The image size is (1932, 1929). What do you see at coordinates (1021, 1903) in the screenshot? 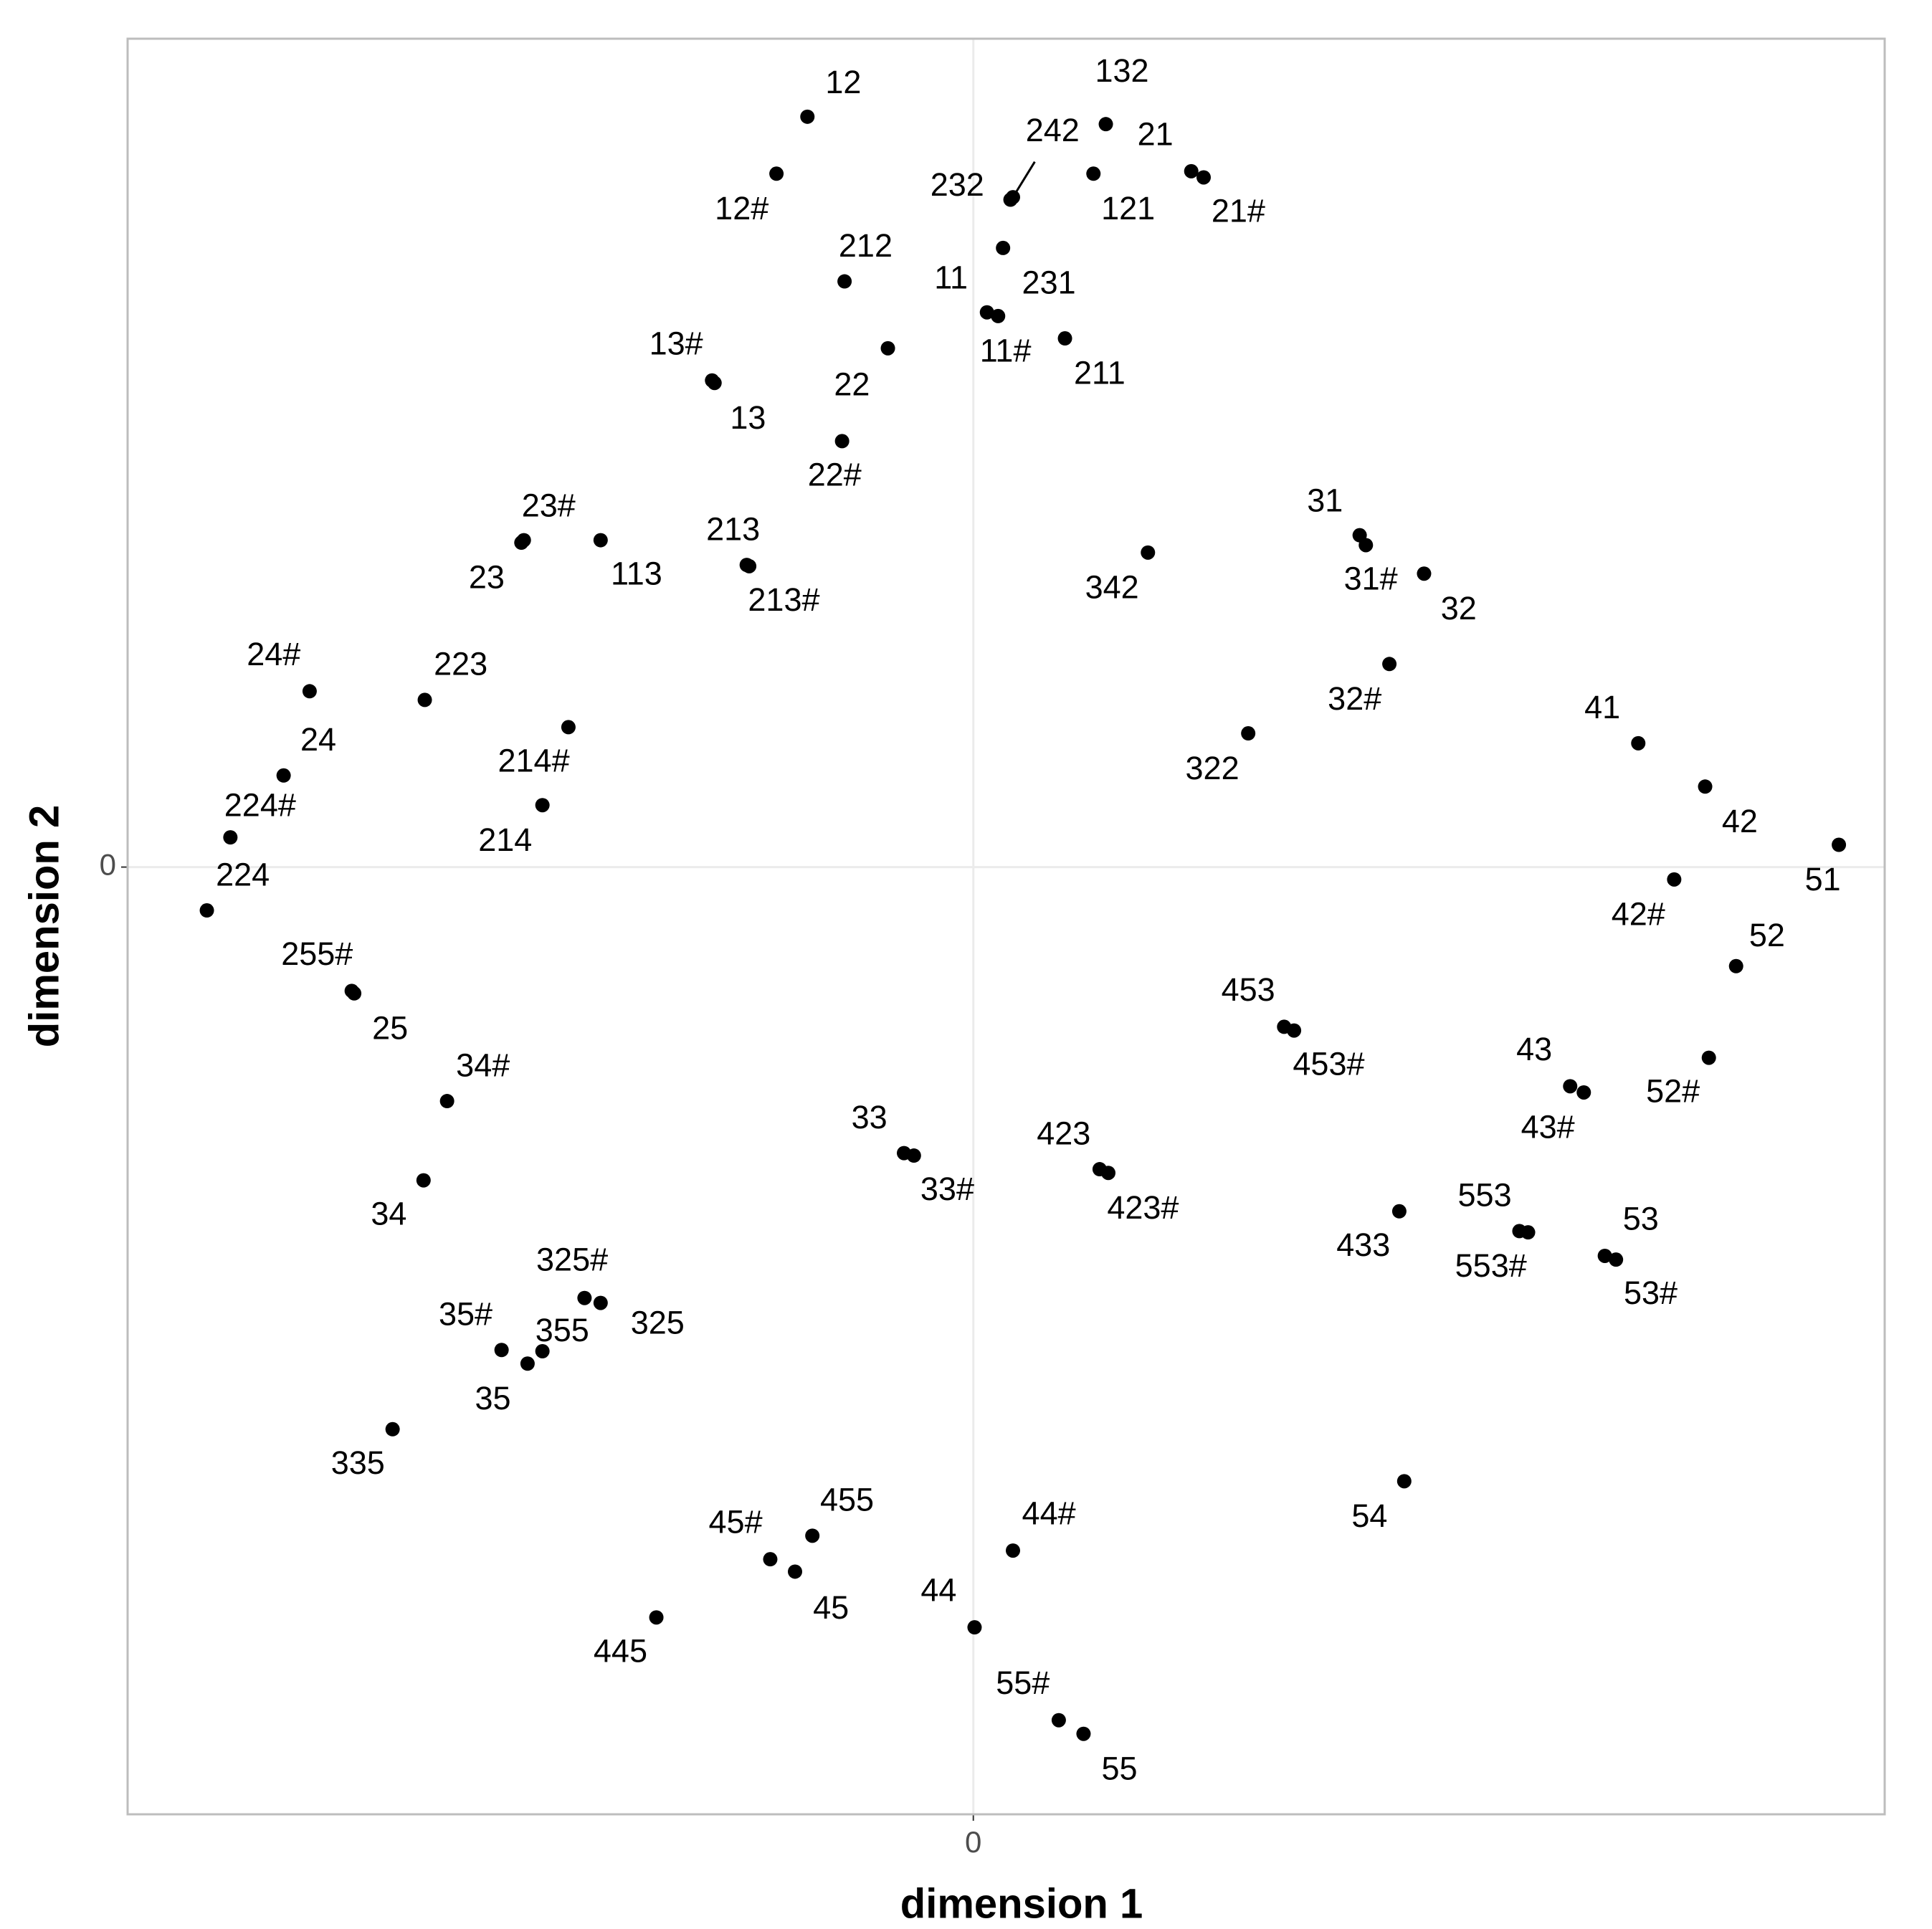
I see `x-axis-title: dimension 1` at bounding box center [1021, 1903].